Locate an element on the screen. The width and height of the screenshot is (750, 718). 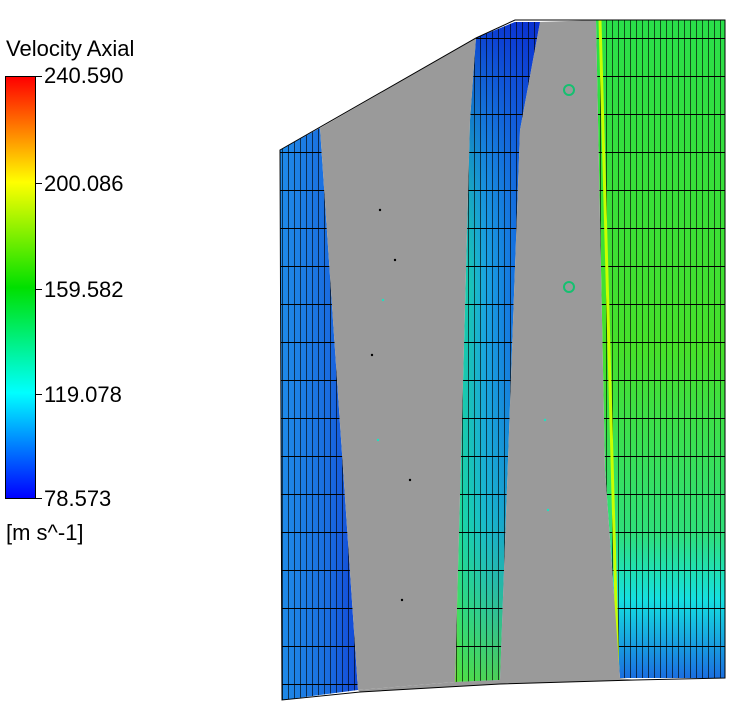
legend-tick-3: 159.582 is located at coordinates (84, 289).